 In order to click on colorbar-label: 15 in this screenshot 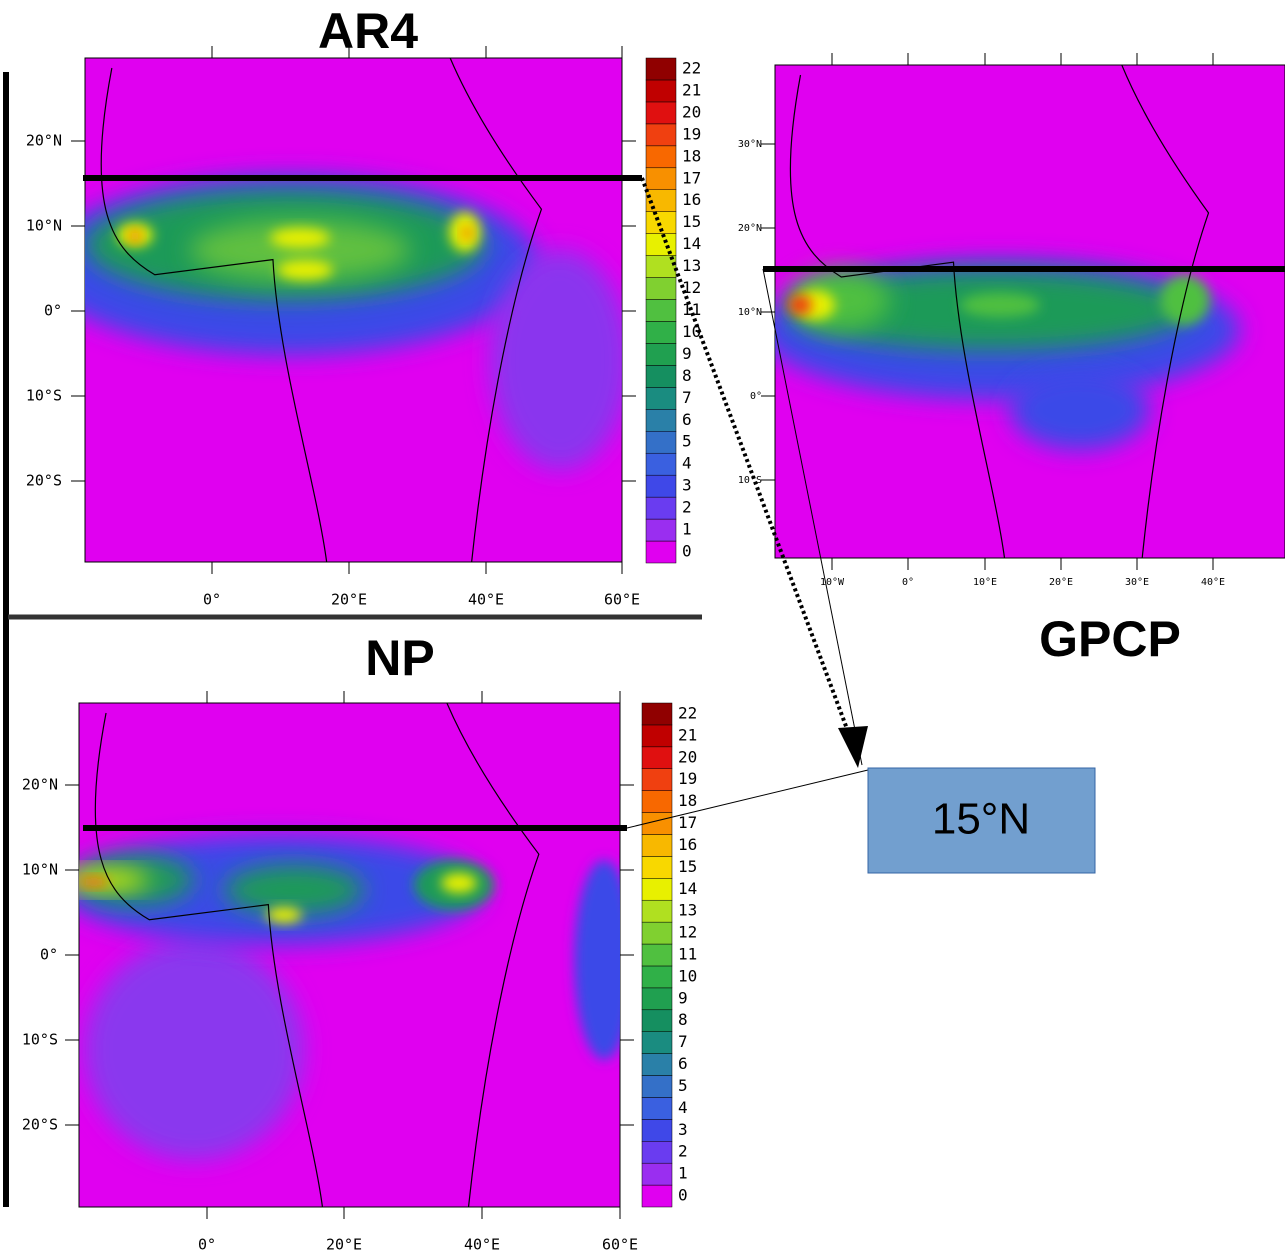, I will do `click(687, 866)`.